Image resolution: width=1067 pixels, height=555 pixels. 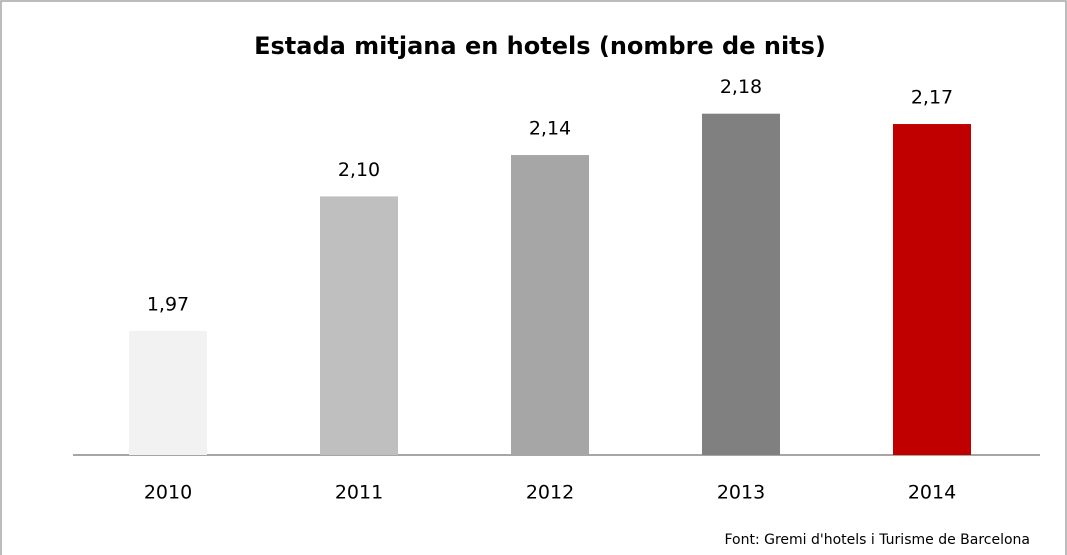 I want to click on x-tick-label: 2011, so click(x=359, y=493).